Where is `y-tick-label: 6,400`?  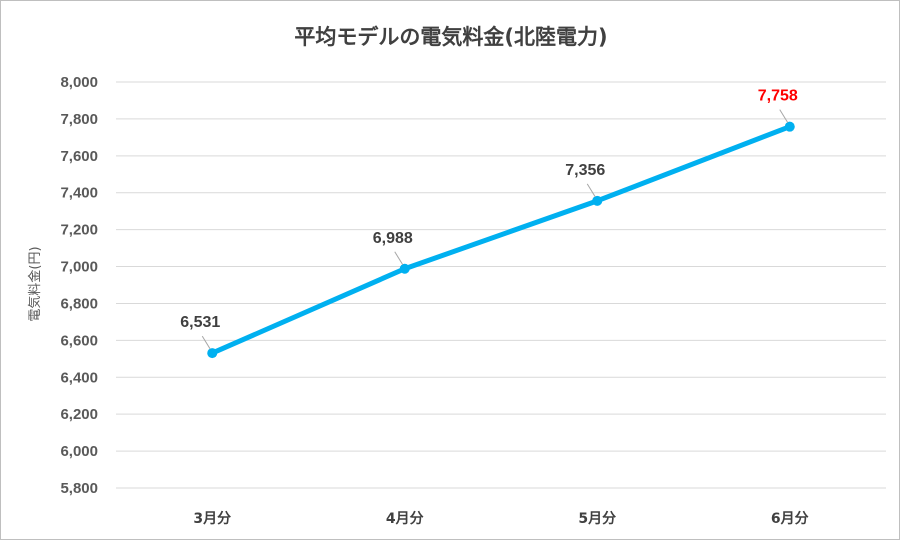
y-tick-label: 6,400 is located at coordinates (79, 377).